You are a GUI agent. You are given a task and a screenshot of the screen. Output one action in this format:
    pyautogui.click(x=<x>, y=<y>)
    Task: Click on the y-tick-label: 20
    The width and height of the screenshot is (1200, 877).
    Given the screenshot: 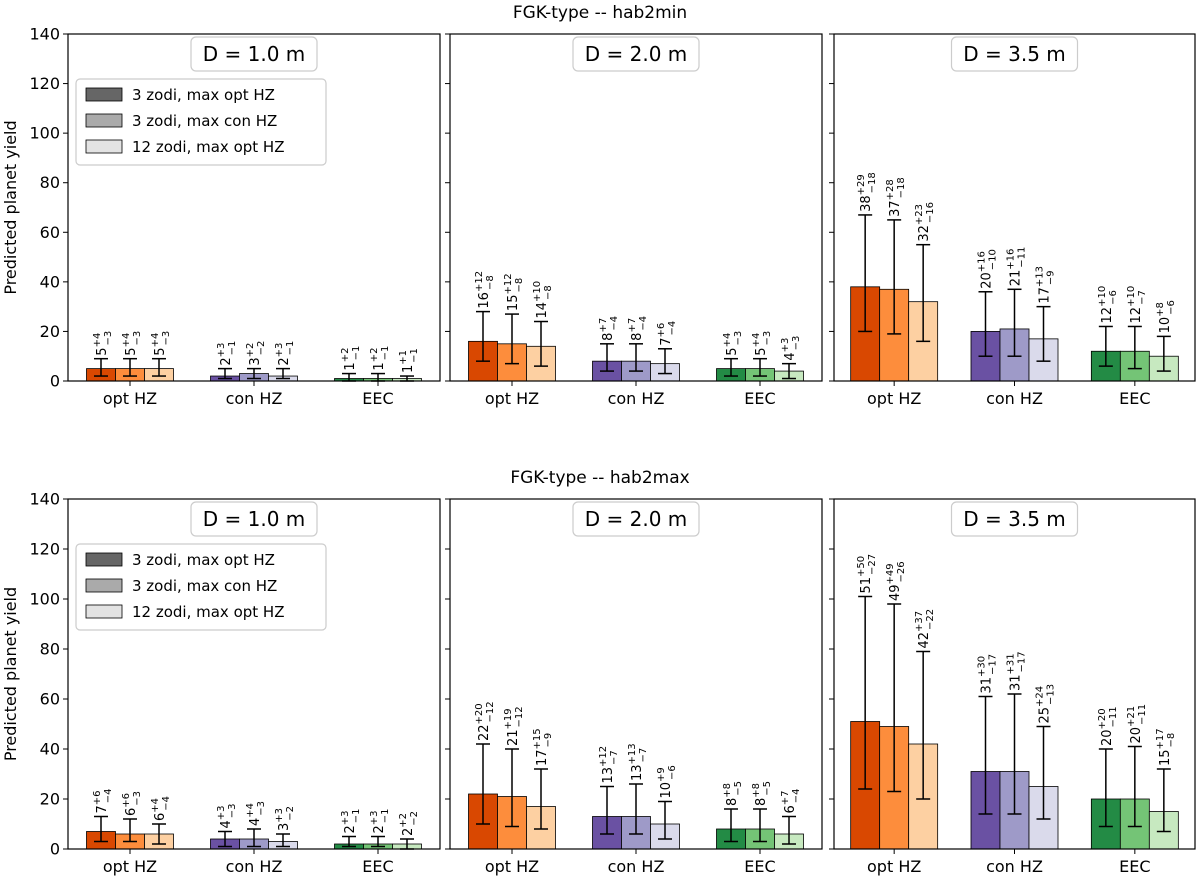 What is the action you would take?
    pyautogui.click(x=50, y=799)
    